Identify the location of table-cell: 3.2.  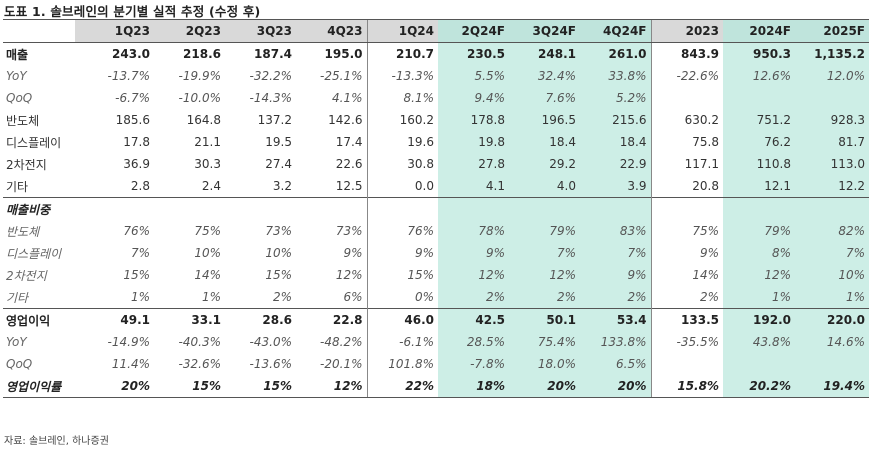
(282, 186).